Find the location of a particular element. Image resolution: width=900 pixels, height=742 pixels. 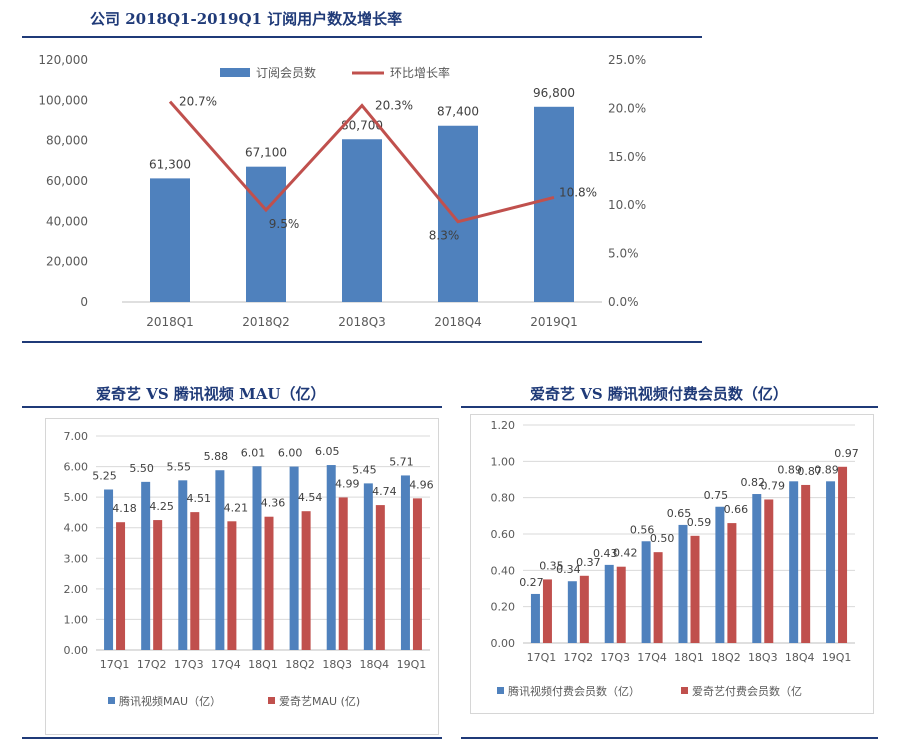

legend-label: 腾讯视频MAU（亿） is located at coordinates (170, 701).